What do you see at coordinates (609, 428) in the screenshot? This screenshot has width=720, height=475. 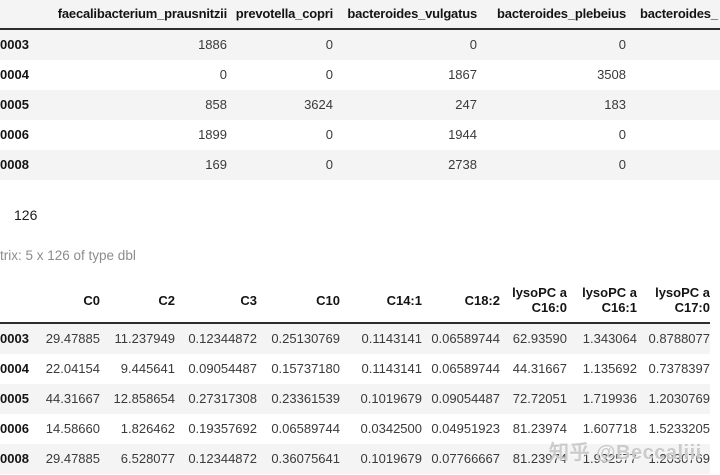 I see `table-cell: 1.607718` at bounding box center [609, 428].